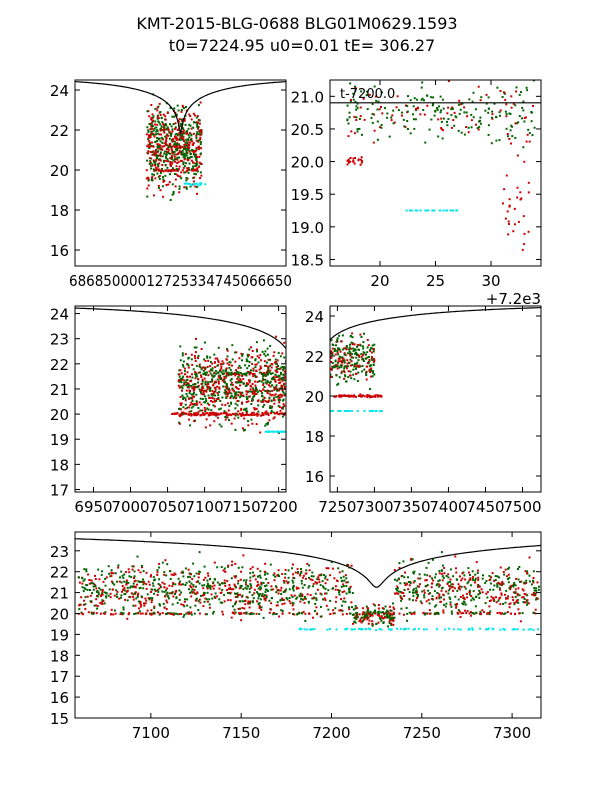 This screenshot has height=800, width=600. I want to click on y-tick-label: 24, so click(59, 91).